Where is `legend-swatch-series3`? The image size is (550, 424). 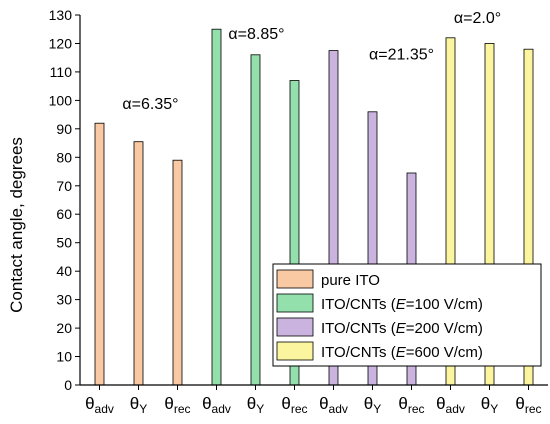
legend-swatch-series3 is located at coordinates (295, 327).